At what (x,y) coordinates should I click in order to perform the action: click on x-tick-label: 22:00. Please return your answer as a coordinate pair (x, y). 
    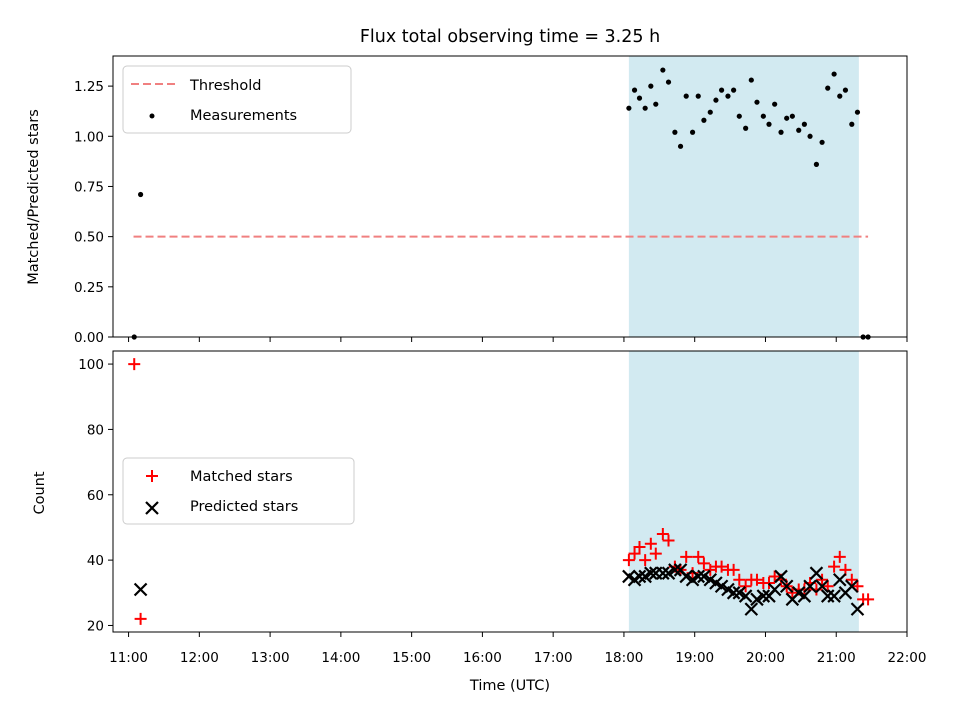
    Looking at the image, I should click on (907, 658).